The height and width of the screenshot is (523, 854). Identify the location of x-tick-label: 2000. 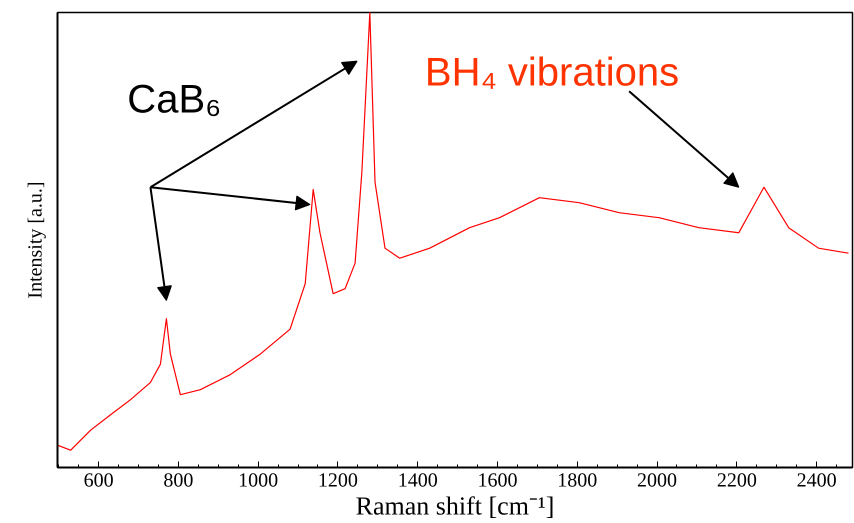
(657, 481).